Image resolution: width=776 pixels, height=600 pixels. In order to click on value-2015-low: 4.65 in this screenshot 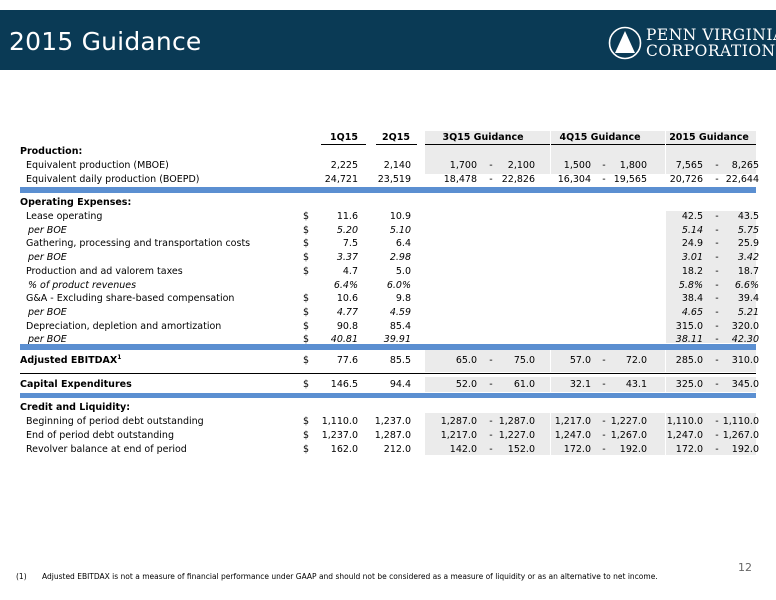, I will do `click(692, 312)`.